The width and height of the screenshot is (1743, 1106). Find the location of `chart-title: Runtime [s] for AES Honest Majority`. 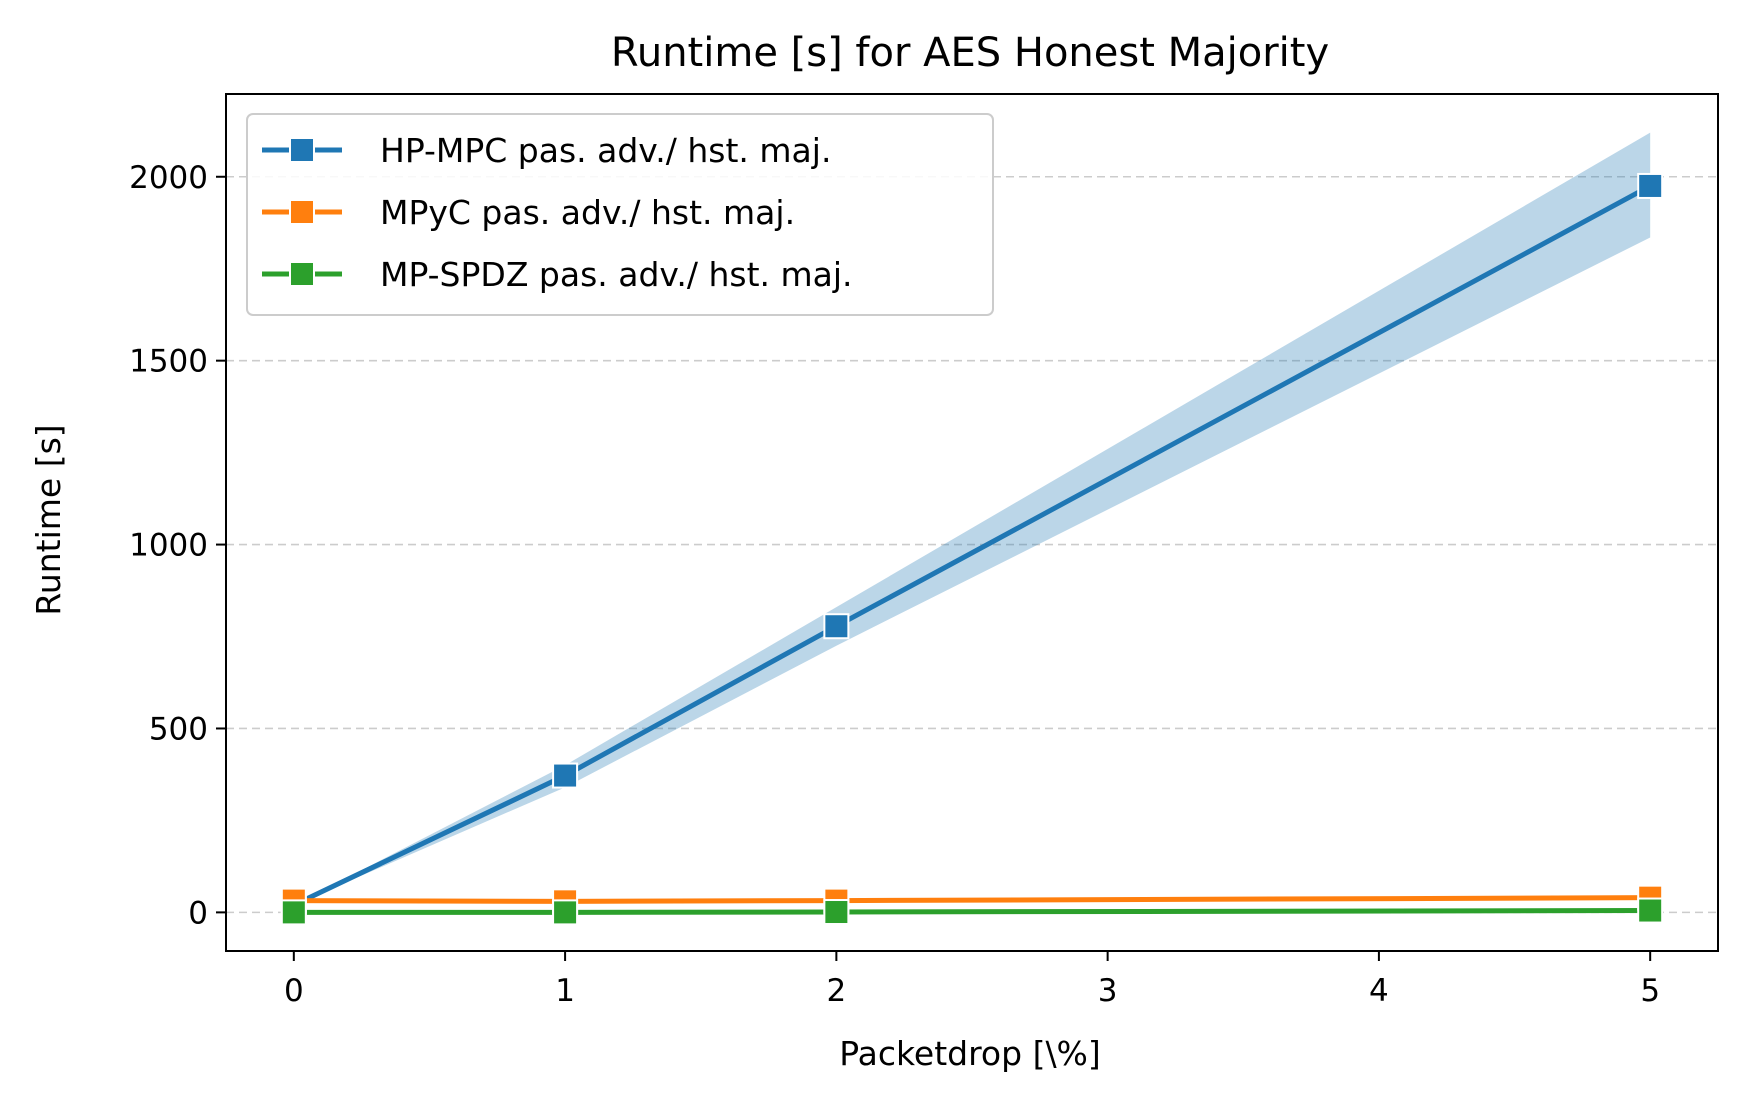

chart-title: Runtime [s] for AES Honest Majority is located at coordinates (970, 53).